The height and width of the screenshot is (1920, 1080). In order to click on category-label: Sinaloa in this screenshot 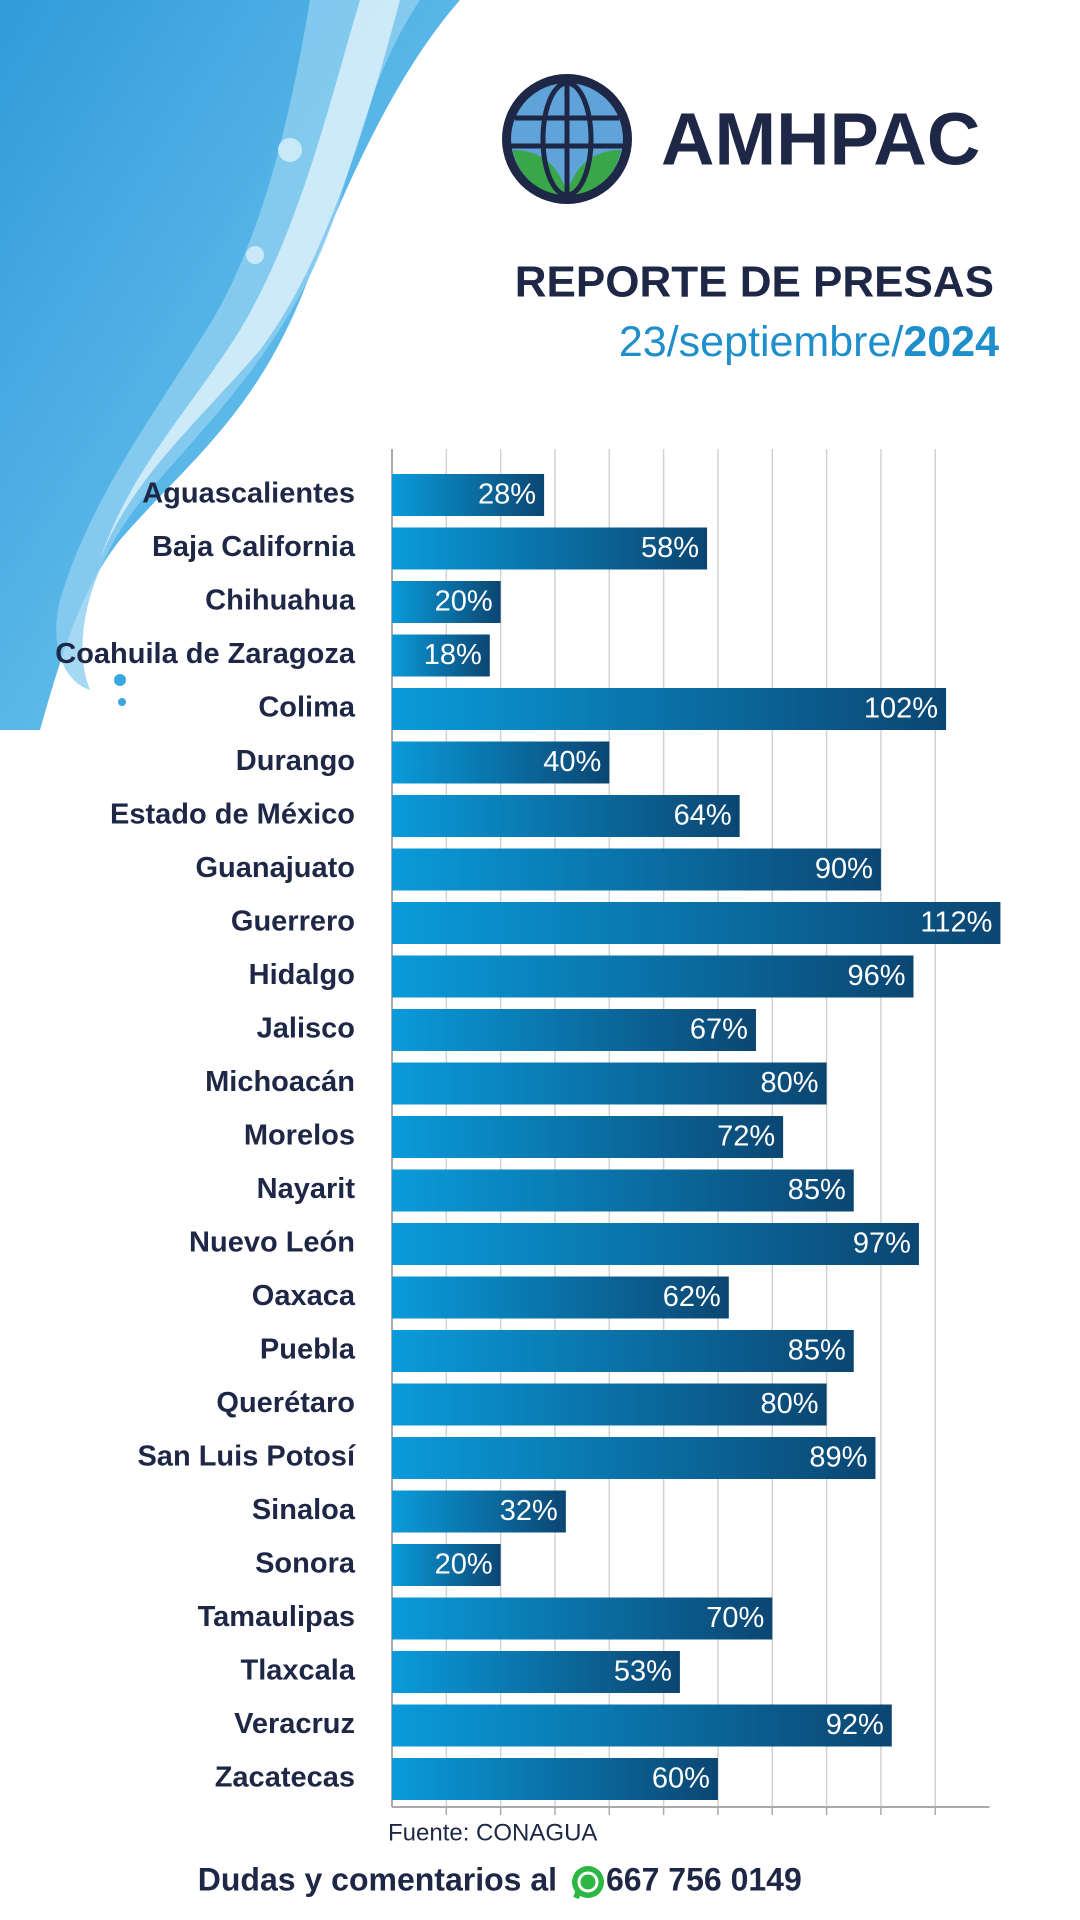, I will do `click(304, 1510)`.